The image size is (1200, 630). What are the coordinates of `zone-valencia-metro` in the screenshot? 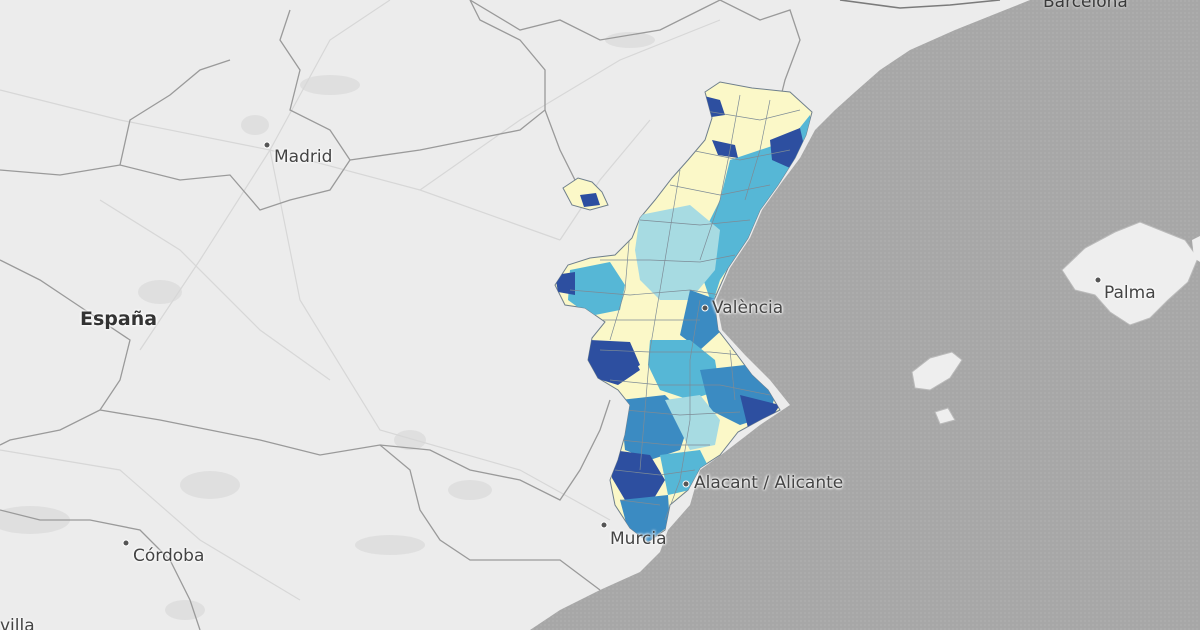 It's located at (701, 320).